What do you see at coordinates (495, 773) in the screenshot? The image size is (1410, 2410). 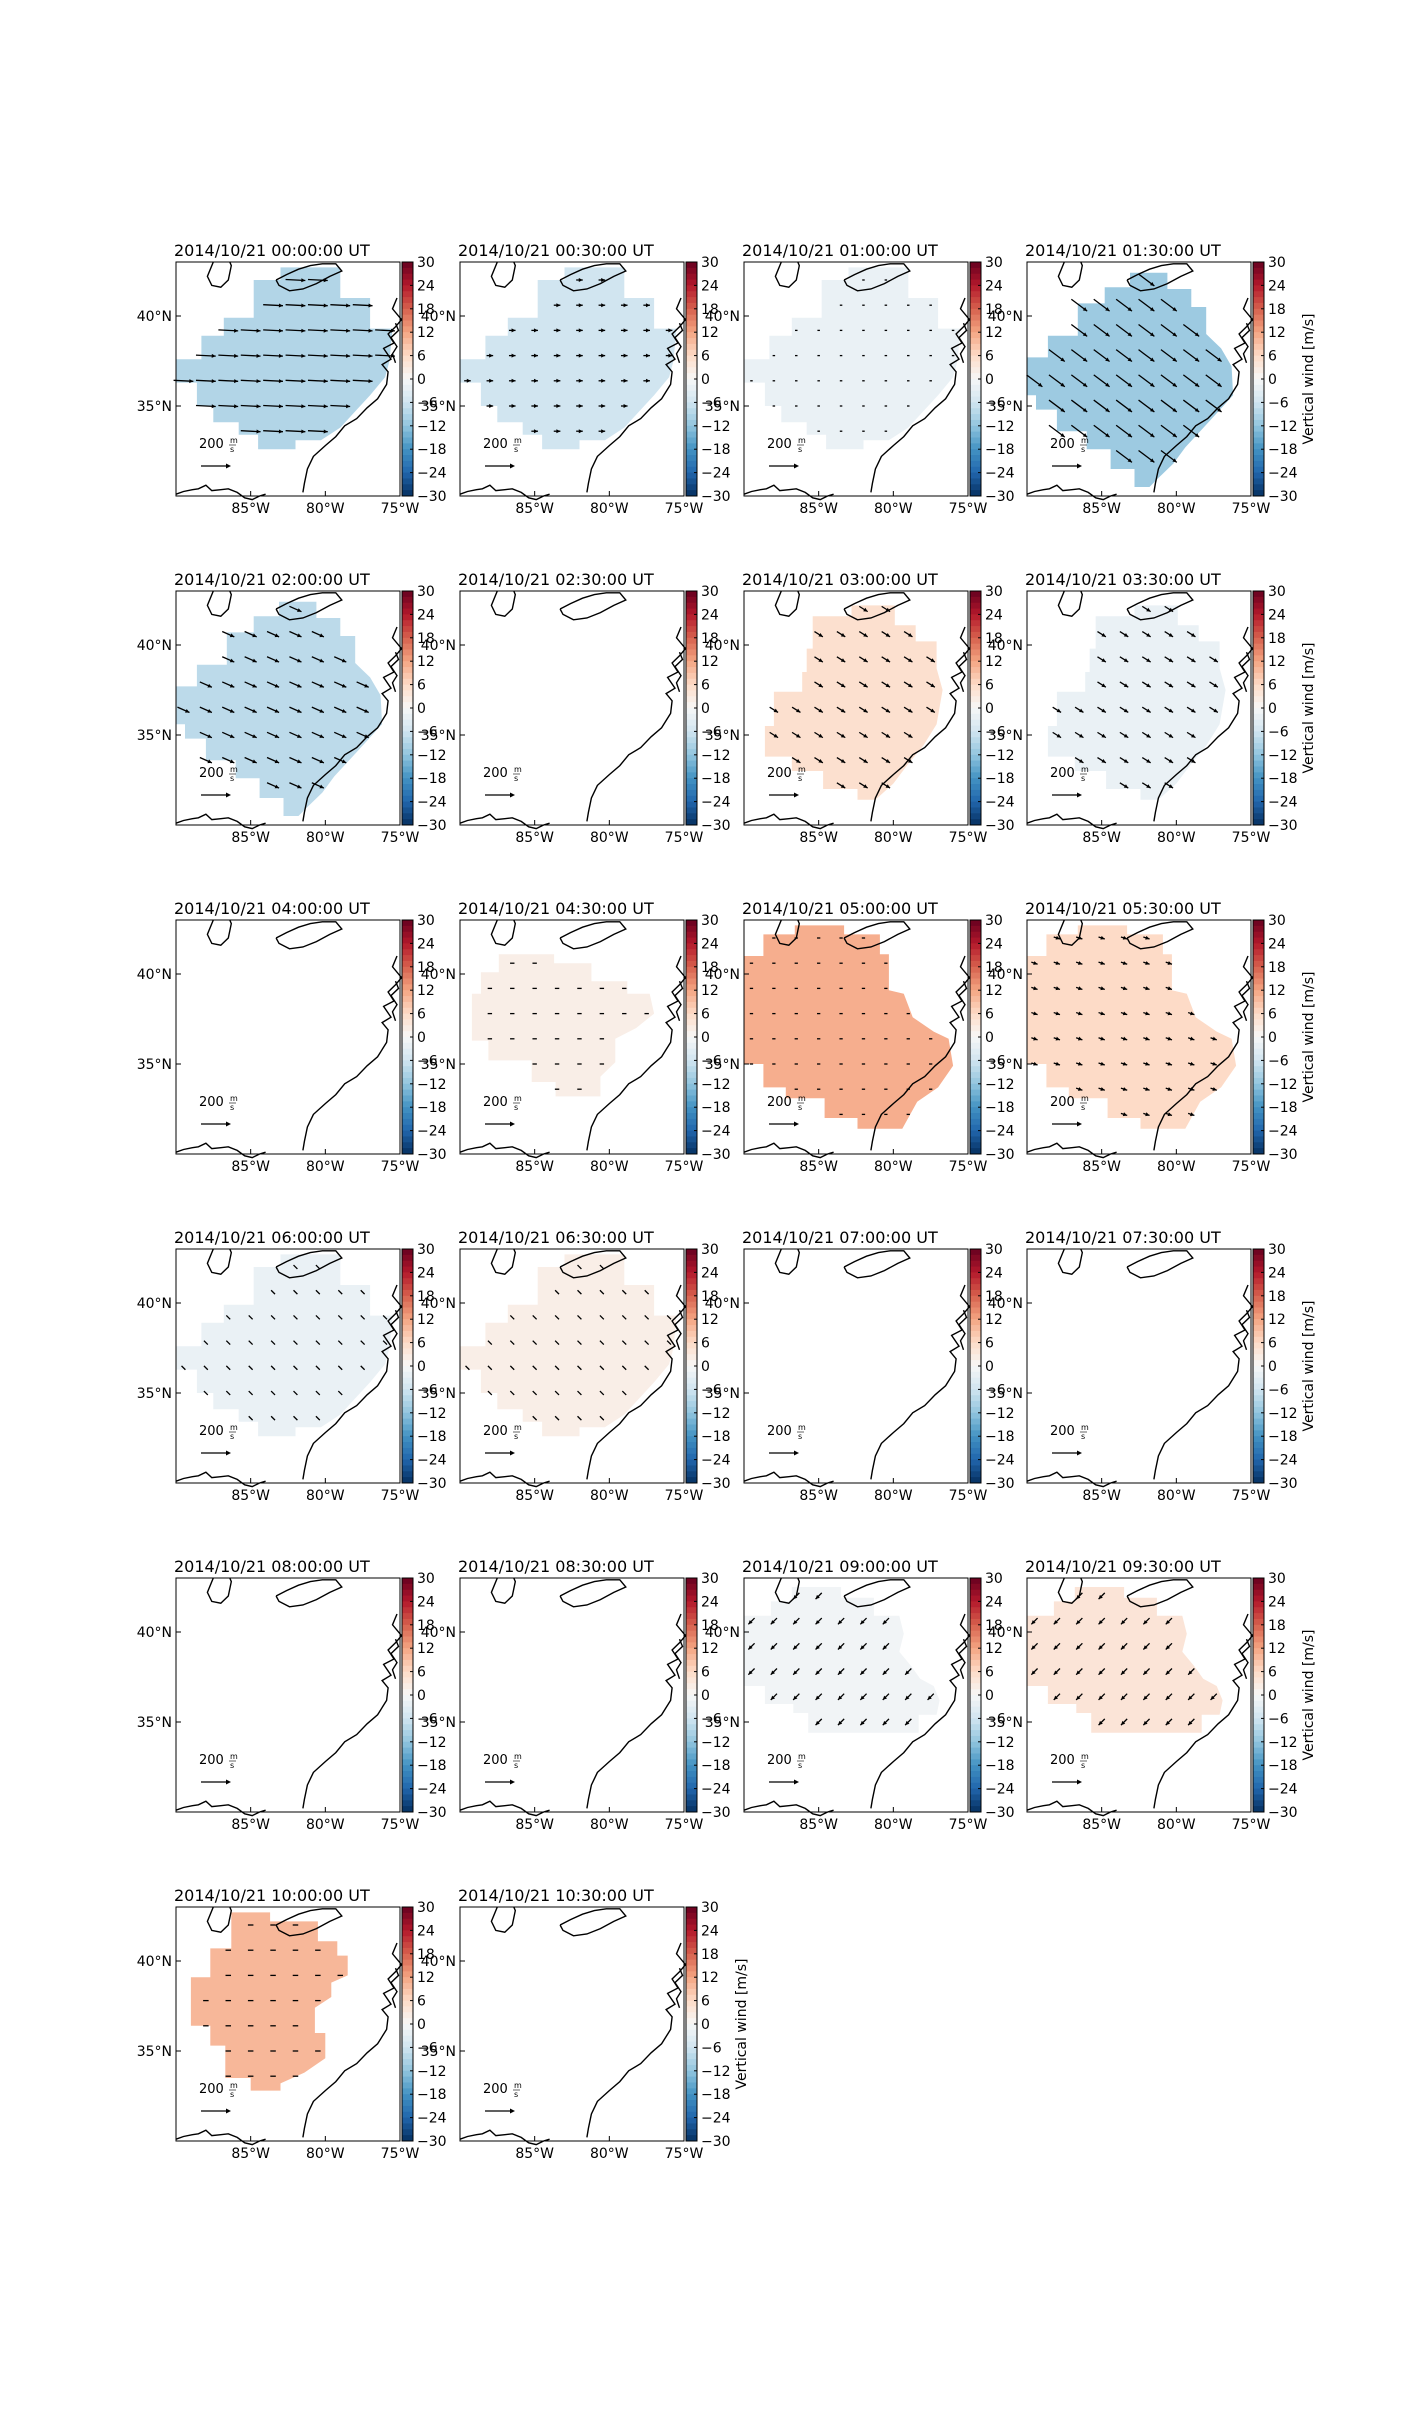 I see `scale-label: 200` at bounding box center [495, 773].